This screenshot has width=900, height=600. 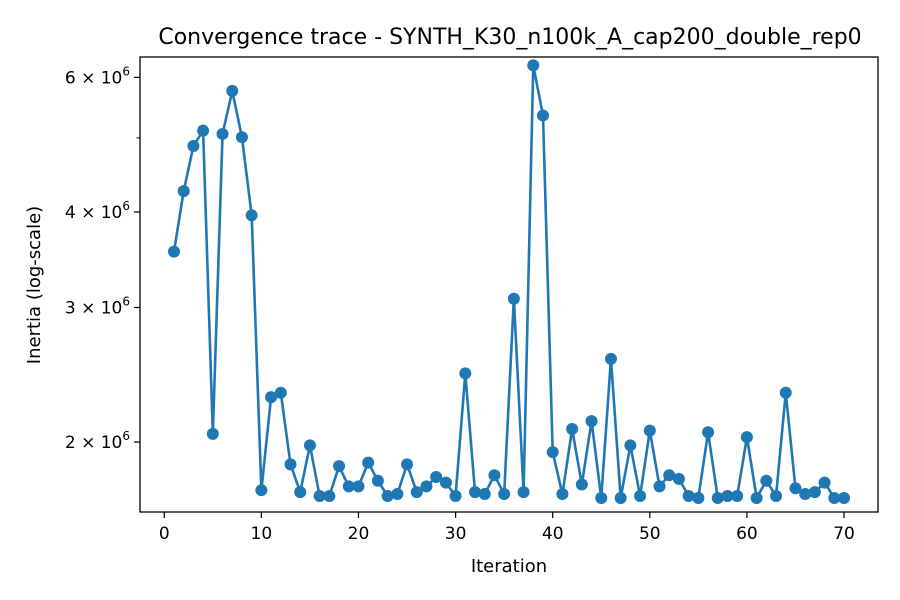 What do you see at coordinates (359, 534) in the screenshot?
I see `x-tick-label: 20` at bounding box center [359, 534].